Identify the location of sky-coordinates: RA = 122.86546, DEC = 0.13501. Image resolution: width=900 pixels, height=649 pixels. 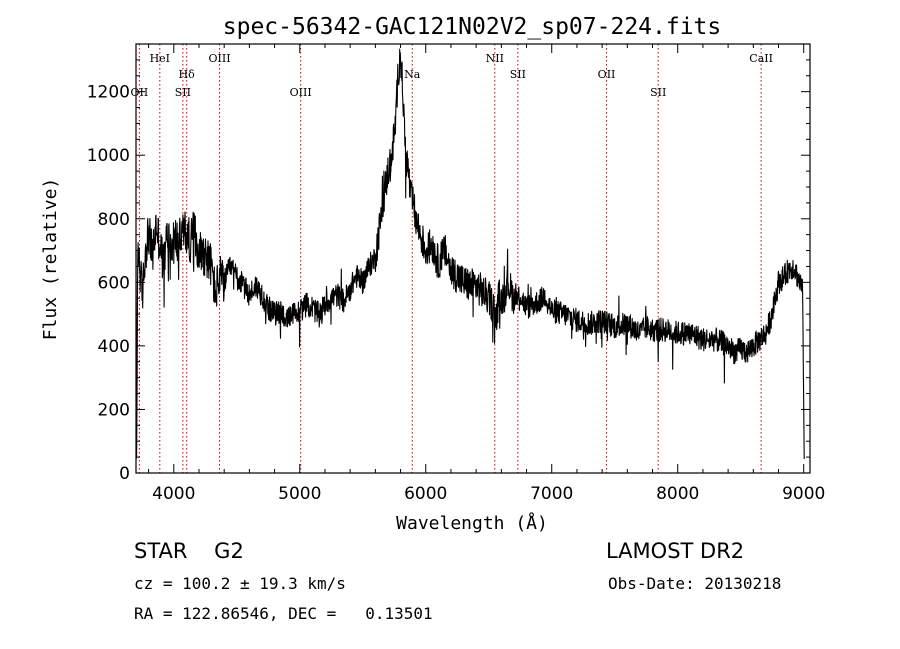
(283, 613).